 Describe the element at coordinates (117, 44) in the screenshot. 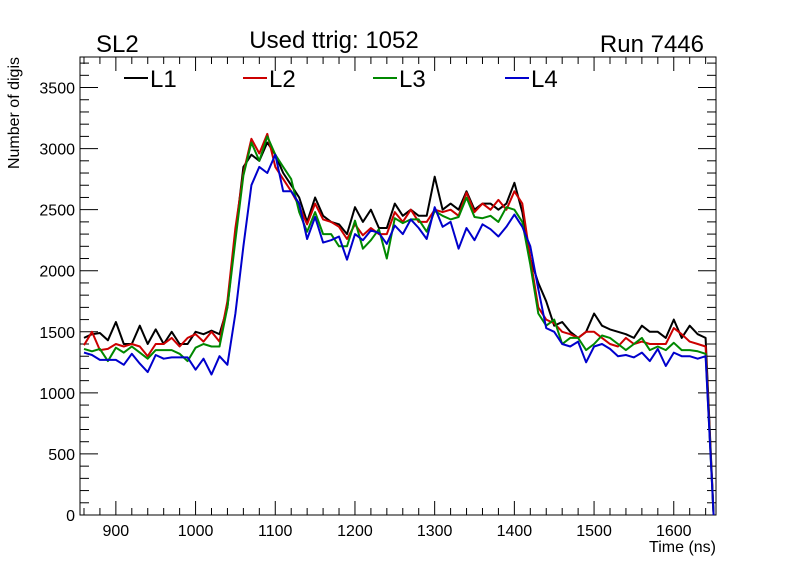

I see `superlayer-label: SL2` at that location.